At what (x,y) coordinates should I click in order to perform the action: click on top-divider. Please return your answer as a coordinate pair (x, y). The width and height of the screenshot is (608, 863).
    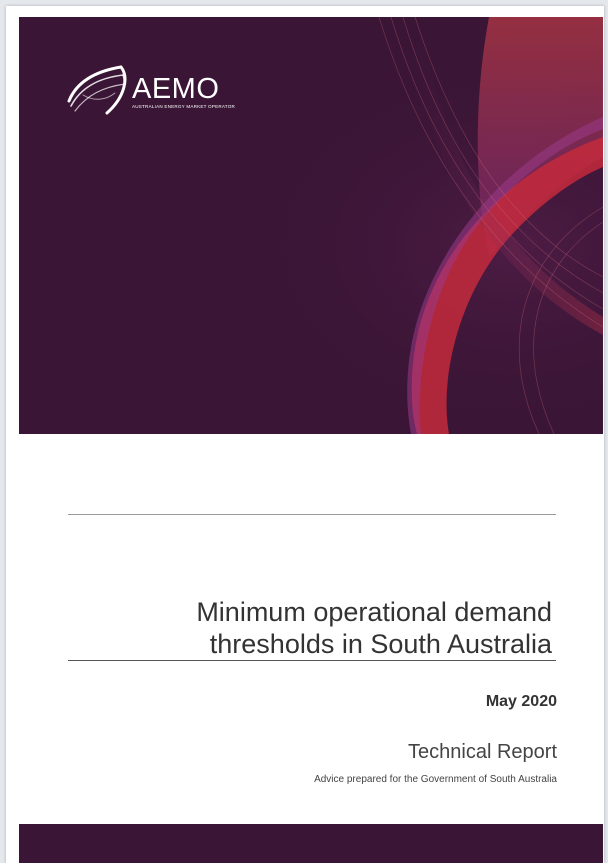
    Looking at the image, I should click on (312, 514).